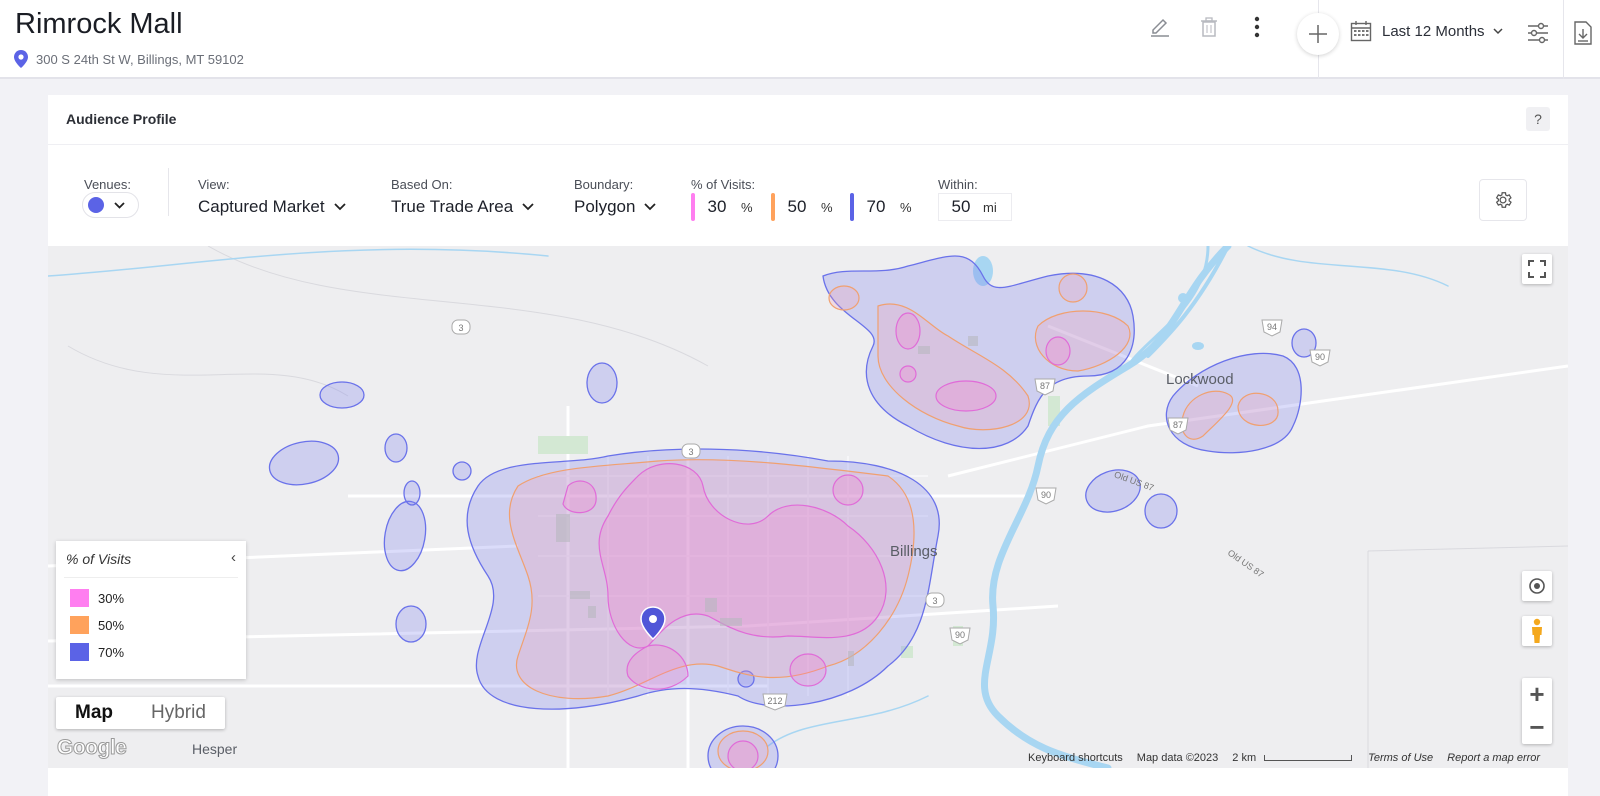 The width and height of the screenshot is (1600, 796). What do you see at coordinates (958, 184) in the screenshot?
I see `within-label: Within:` at bounding box center [958, 184].